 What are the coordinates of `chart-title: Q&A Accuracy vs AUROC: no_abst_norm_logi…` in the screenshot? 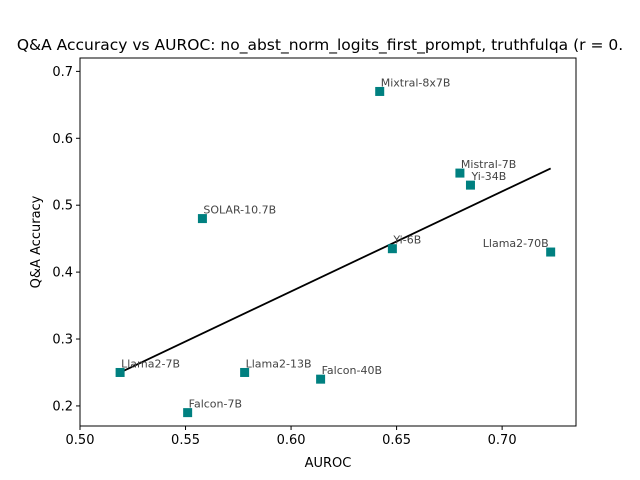 It's located at (320, 45).